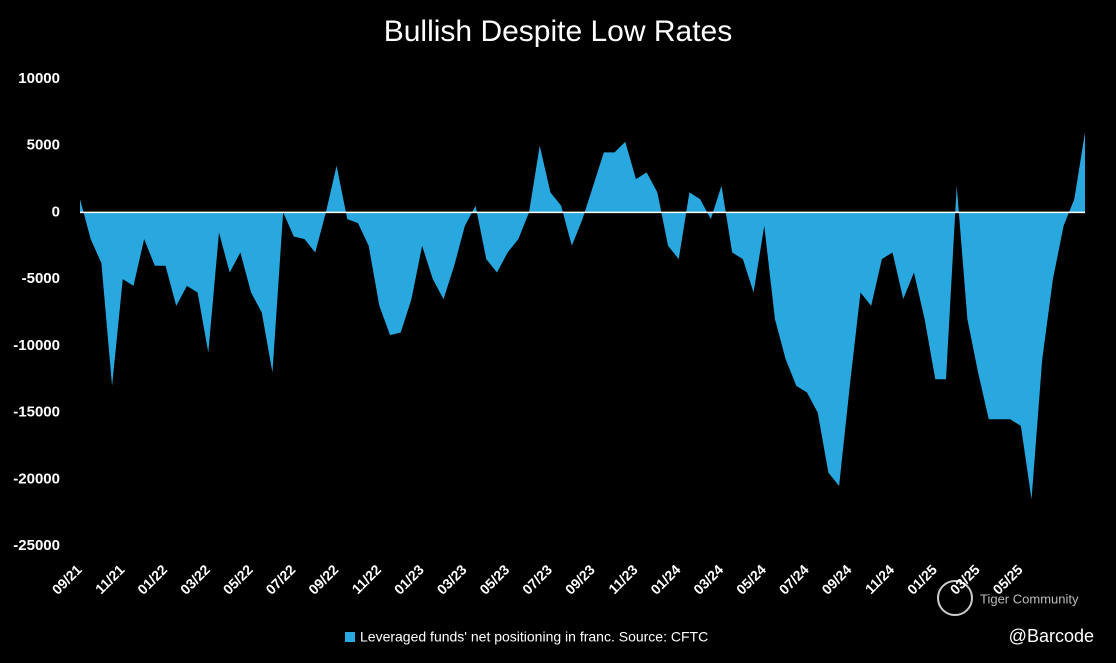  What do you see at coordinates (955, 598) in the screenshot?
I see `watermark-logo` at bounding box center [955, 598].